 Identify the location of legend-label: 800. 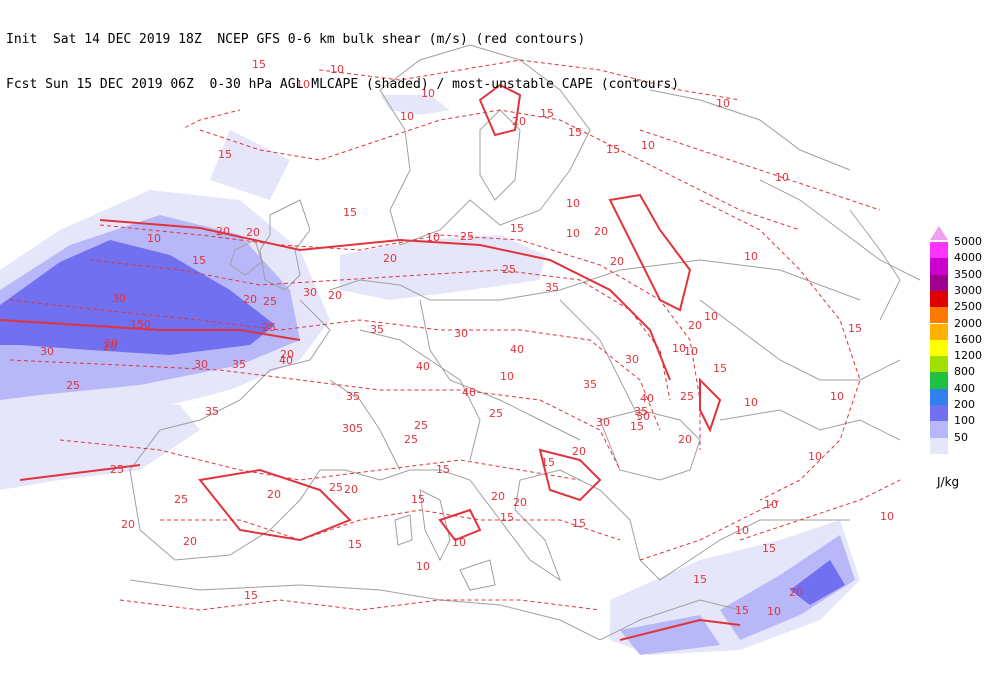
(964, 372).